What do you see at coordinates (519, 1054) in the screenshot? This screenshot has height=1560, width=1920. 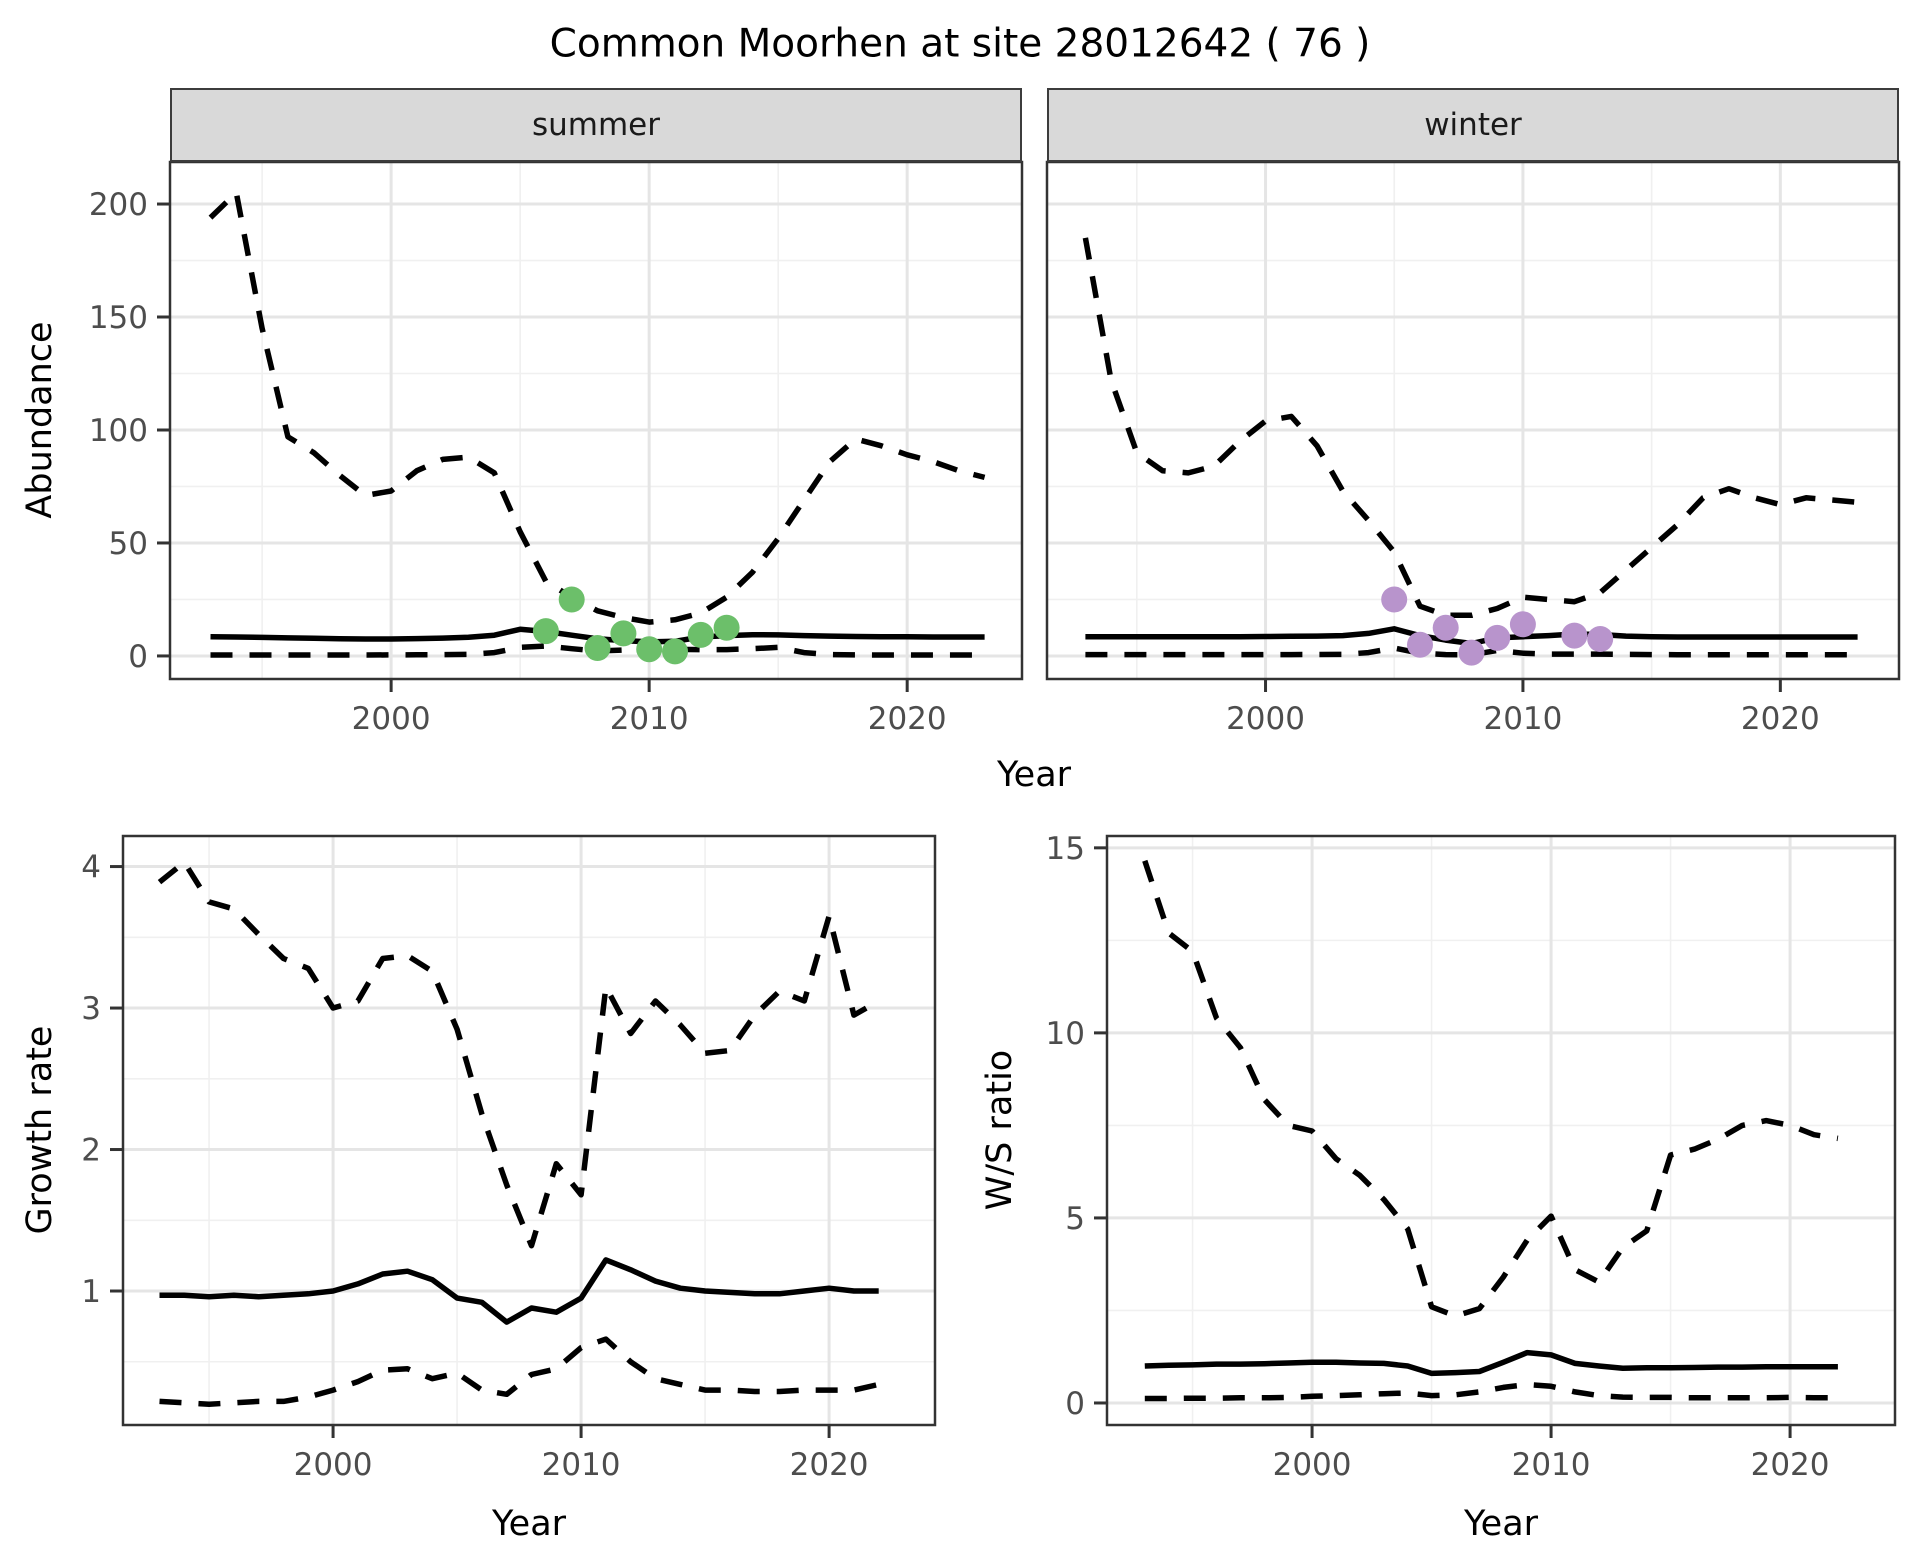 I see `series-upper_ci-growth-rate` at bounding box center [519, 1054].